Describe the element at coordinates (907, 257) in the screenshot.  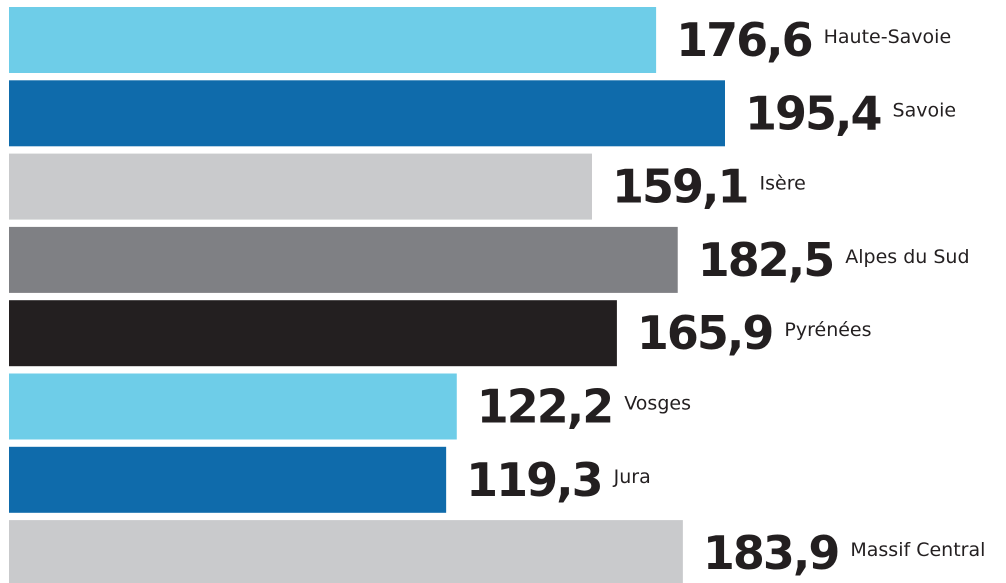
I see `bar-category-label: Alpes du Sud` at that location.